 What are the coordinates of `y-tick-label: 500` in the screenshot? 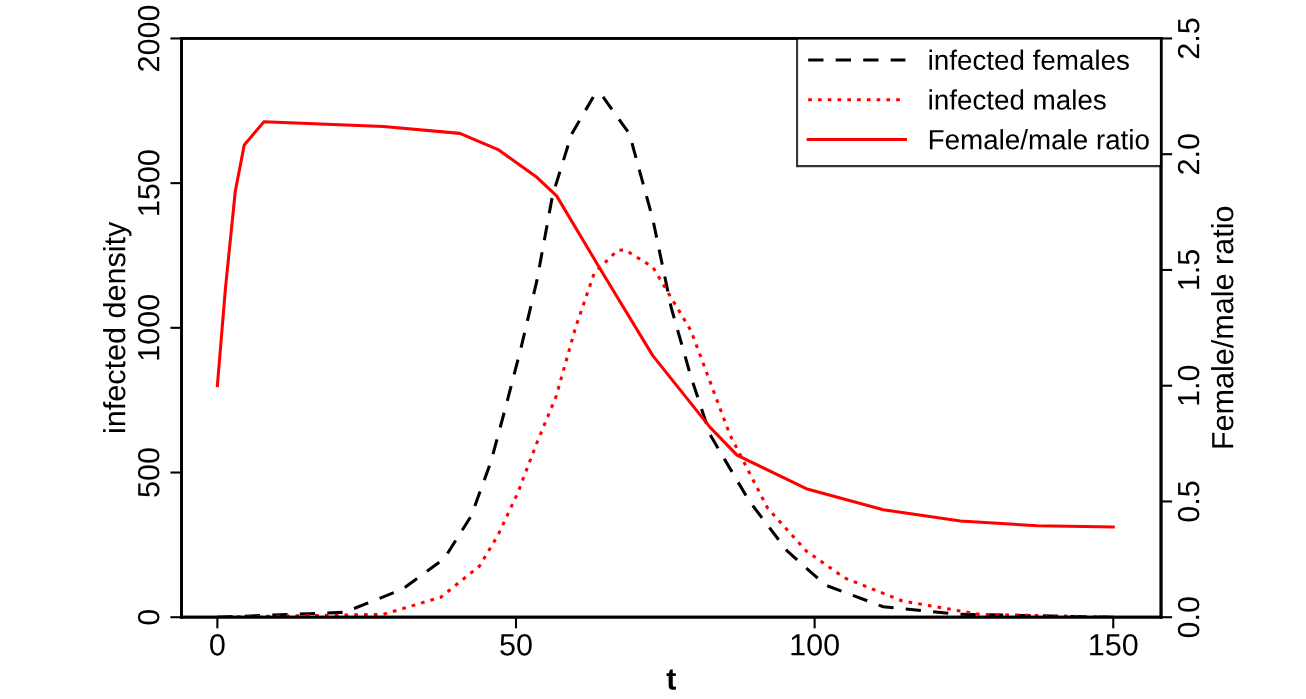 It's located at (148, 472).